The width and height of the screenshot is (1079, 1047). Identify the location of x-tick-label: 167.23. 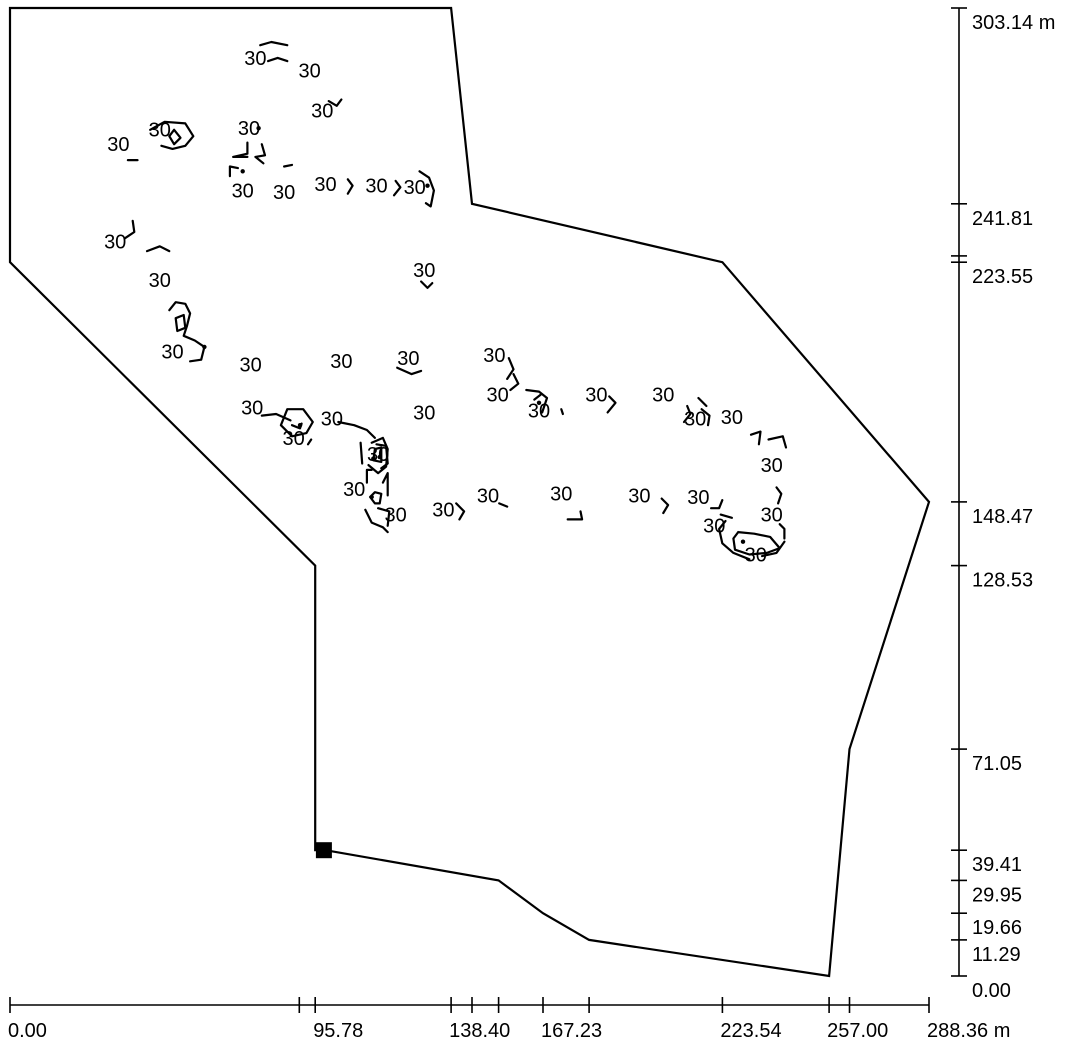
(571, 1031).